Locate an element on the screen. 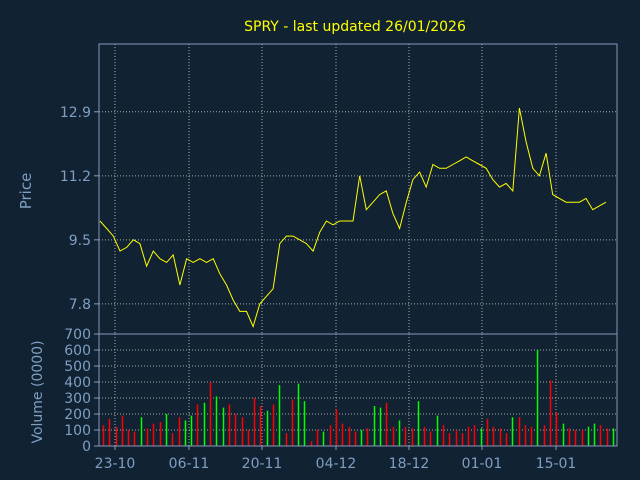 Image resolution: width=640 pixels, height=480 pixels. x-axis-ticks: 23-10 06-11 20-11 04-12 18-12 01-01 15-01 is located at coordinates (336, 459).